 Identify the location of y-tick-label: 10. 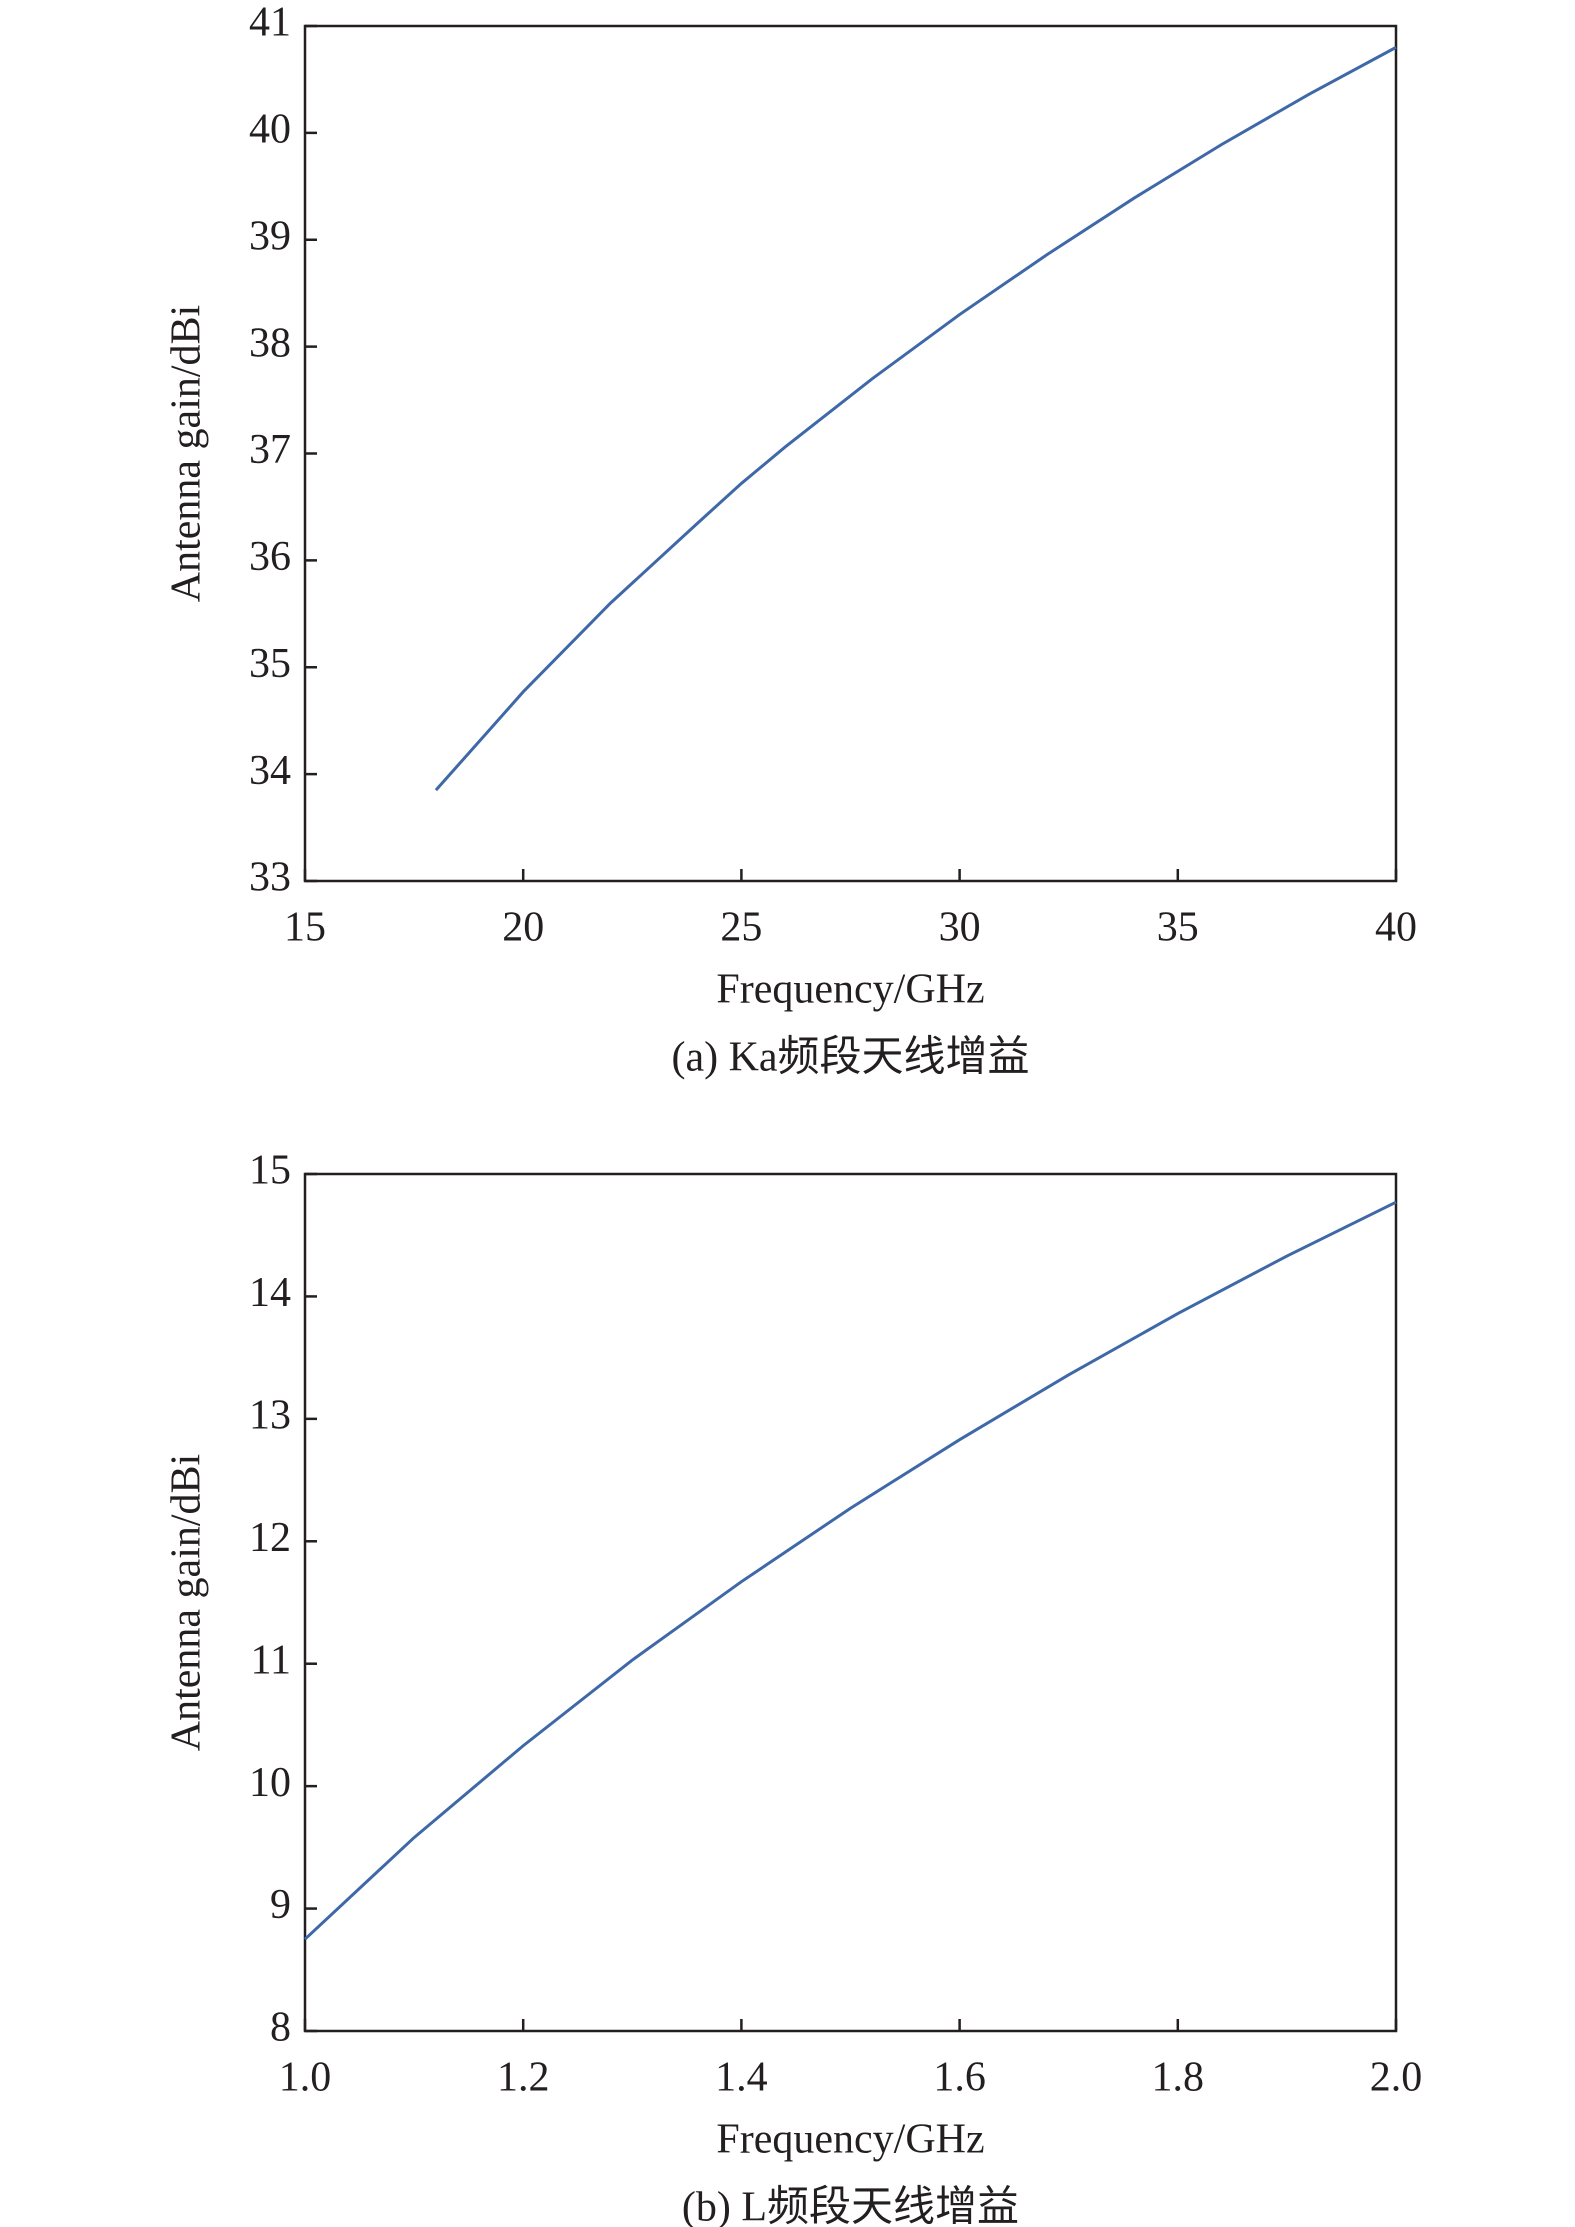
(270, 1783).